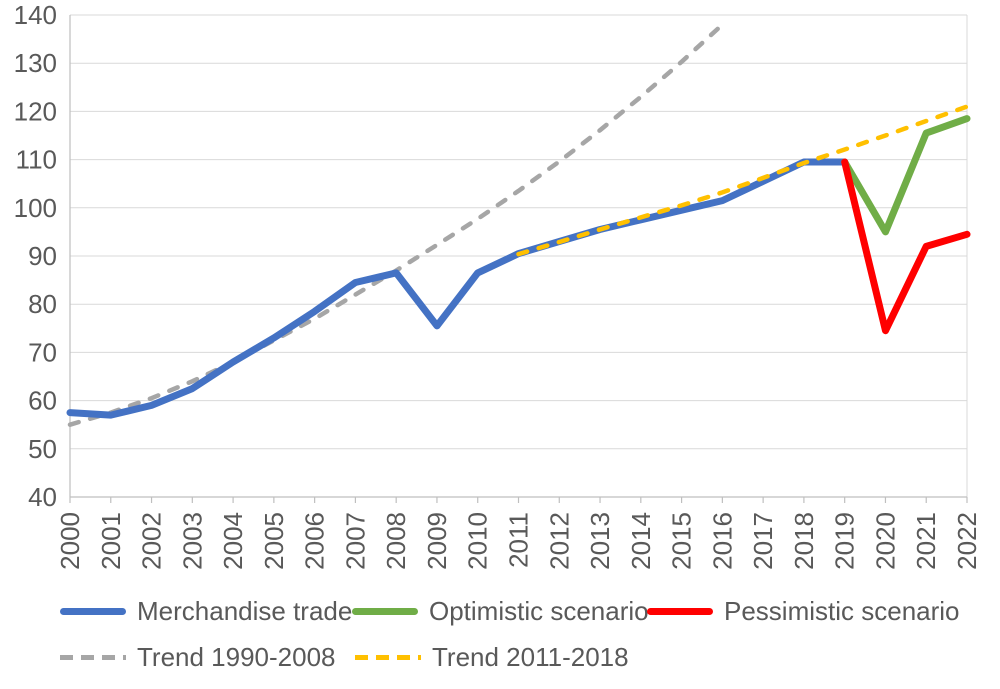 This screenshot has height=689, width=1000. What do you see at coordinates (842, 610) in the screenshot?
I see `legend-label-pessimistic-scenario: Pessimistic scenario` at bounding box center [842, 610].